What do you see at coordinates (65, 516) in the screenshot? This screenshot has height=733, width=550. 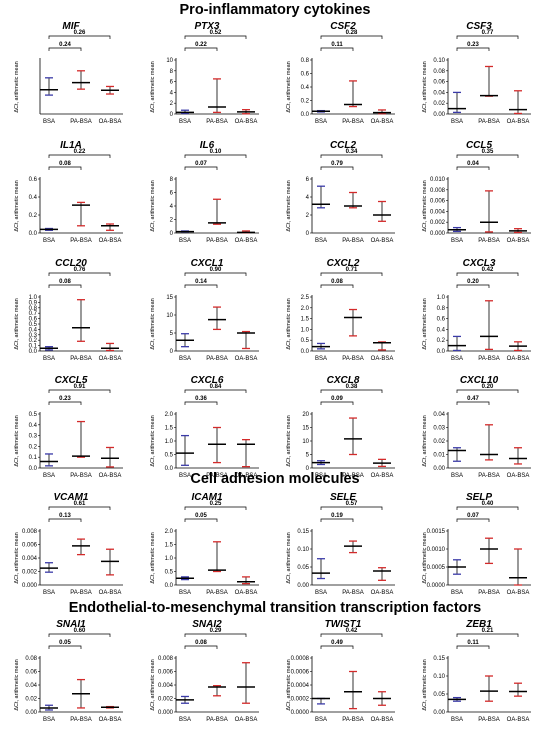 I see `p-value-label: 0.13` at bounding box center [65, 516].